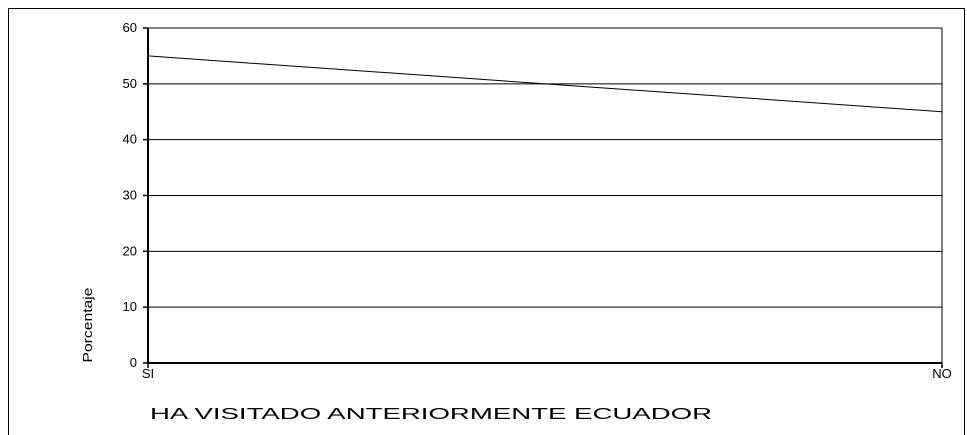  What do you see at coordinates (130, 306) in the screenshot?
I see `y-tick-label-10: 10` at bounding box center [130, 306].